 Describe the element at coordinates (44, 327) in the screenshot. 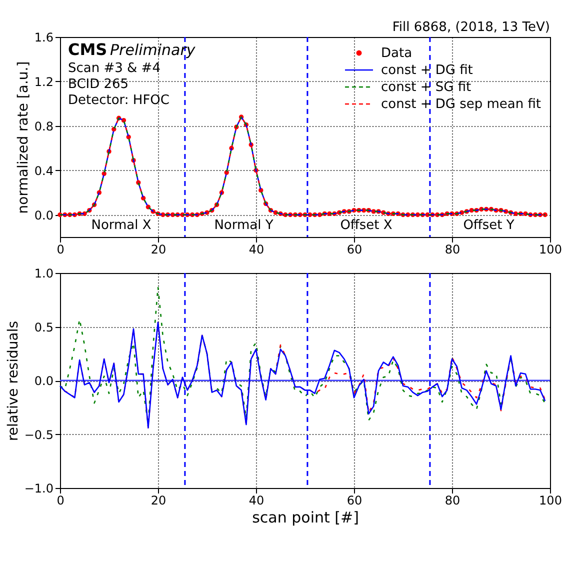

I see `y-tick-label: 0.5` at that location.